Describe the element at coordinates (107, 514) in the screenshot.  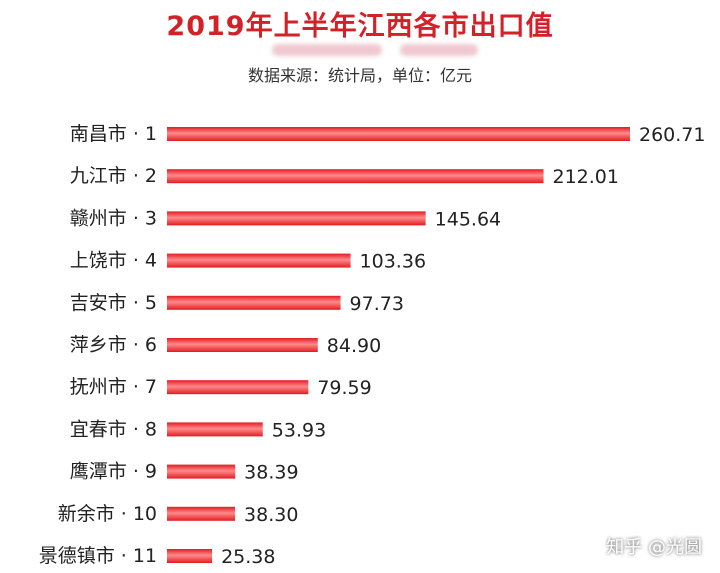
I see `category-label: 新余市 · 10` at that location.